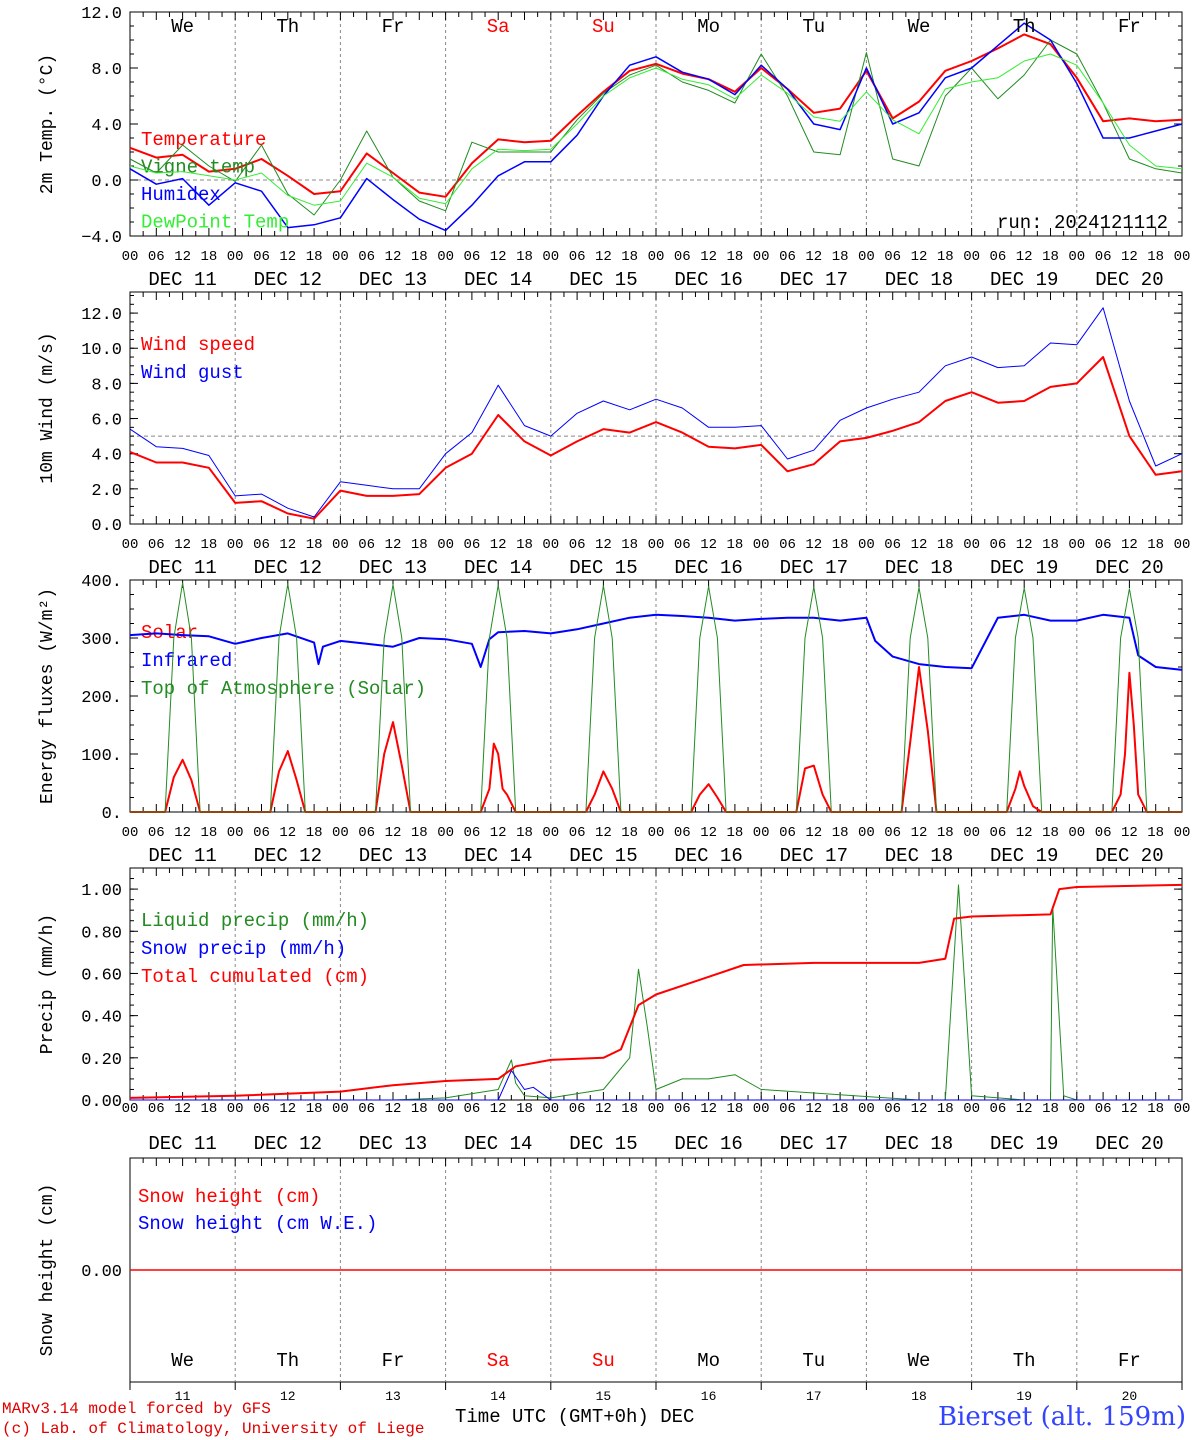 The image size is (1194, 1440). I want to click on date-label: DEC 16, so click(708, 856).